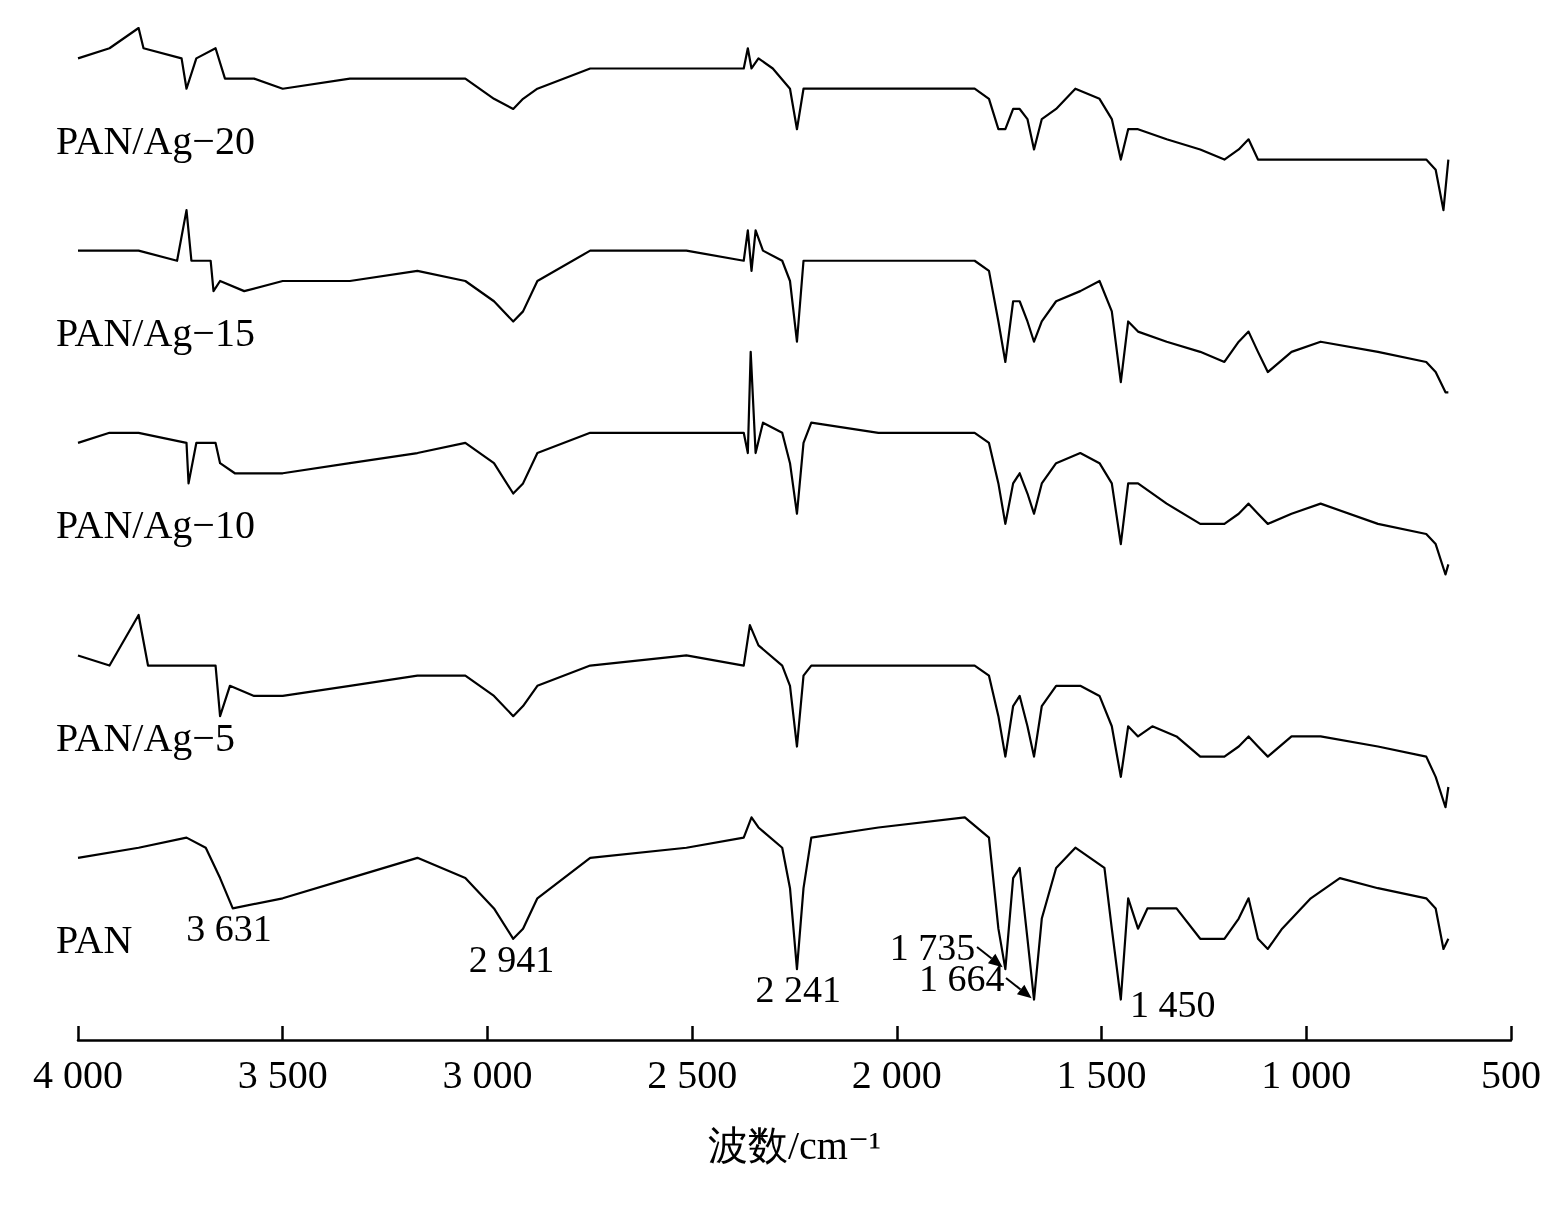  What do you see at coordinates (1511, 1074) in the screenshot?
I see `x-tick-label: 500` at bounding box center [1511, 1074].